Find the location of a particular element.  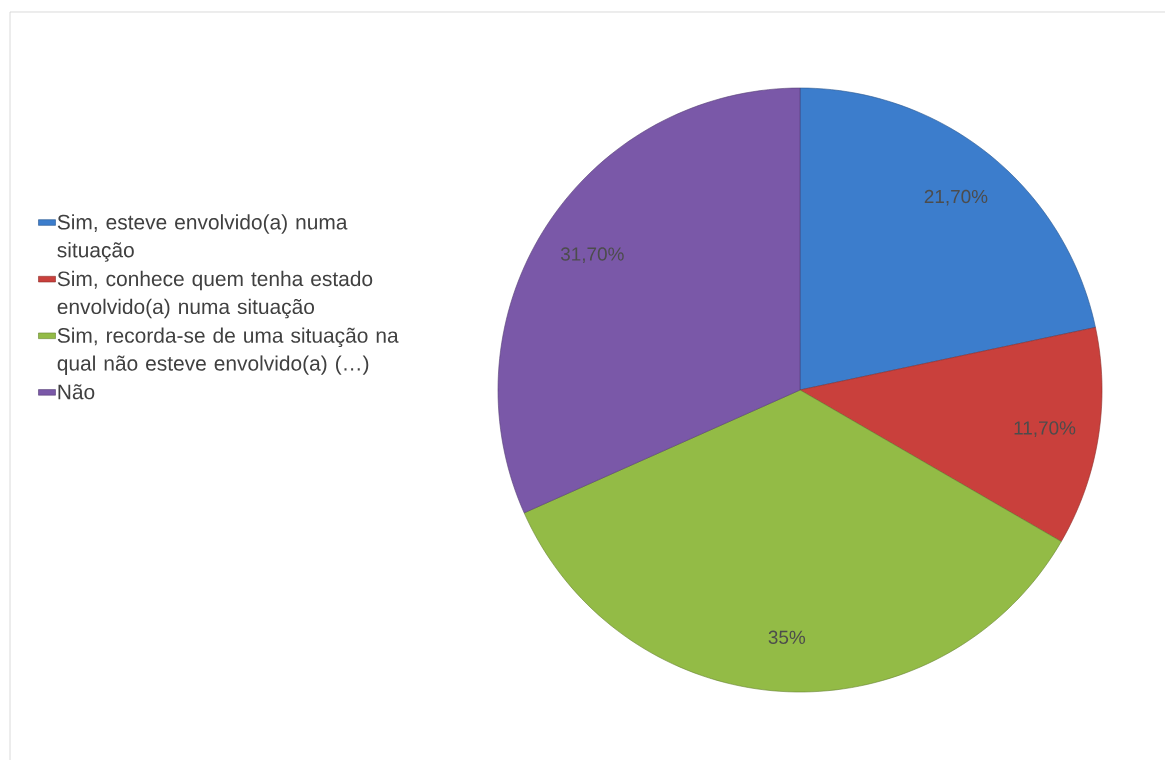

legend-label: Sim, esteve envolvido(a) numa situação is located at coordinates (202, 238).